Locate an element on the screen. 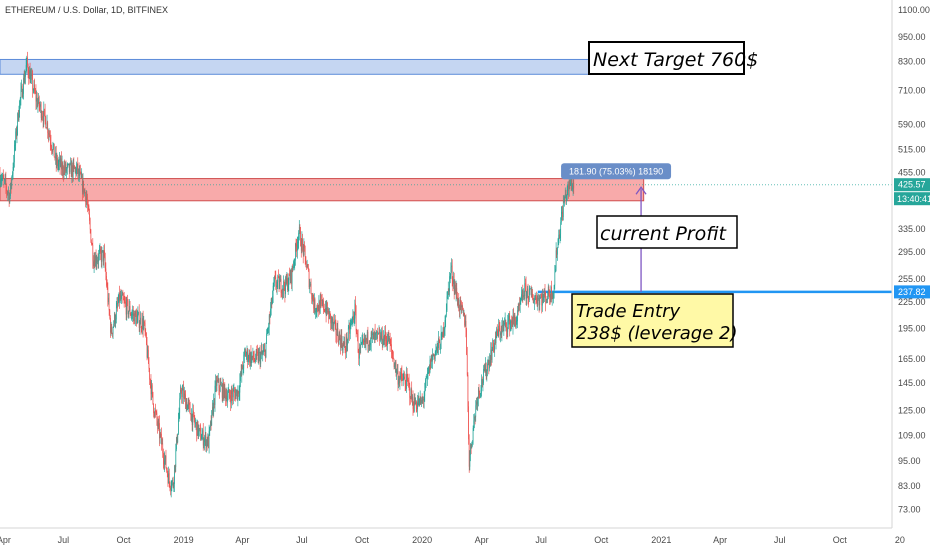 This screenshot has width=932, height=550. x-tick-label: Oct is located at coordinates (840, 540).